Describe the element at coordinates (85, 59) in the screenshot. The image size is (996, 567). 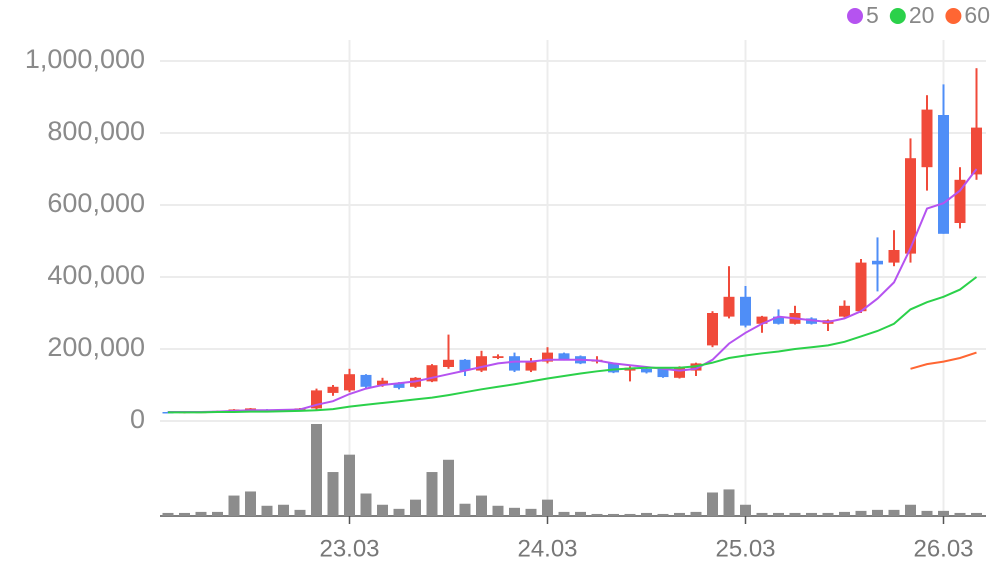
I see `y-tick-label: 1,000,000` at that location.